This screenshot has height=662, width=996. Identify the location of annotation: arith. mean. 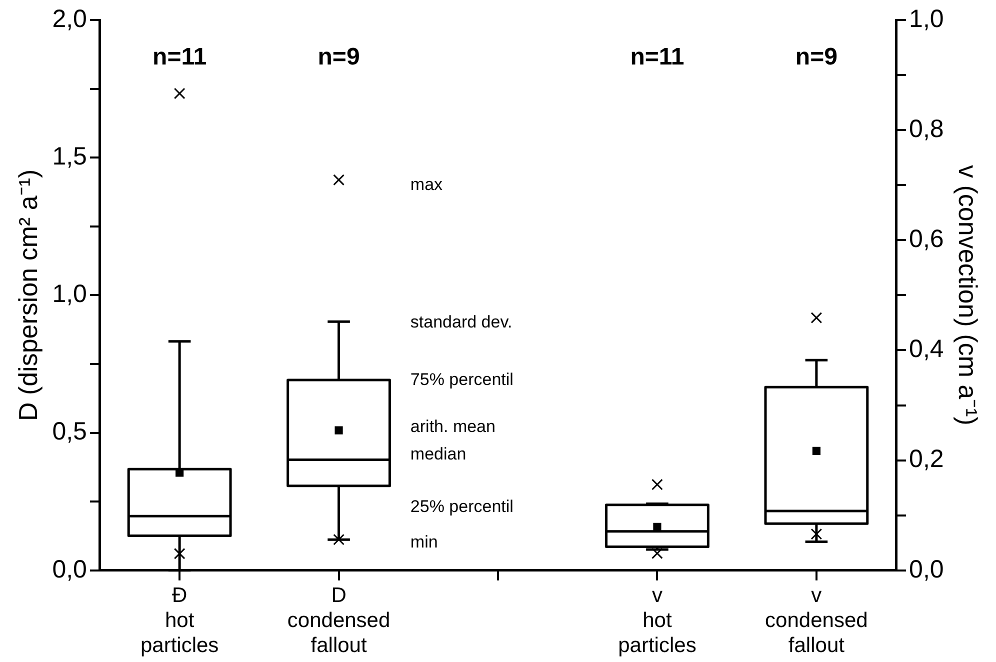
(453, 426).